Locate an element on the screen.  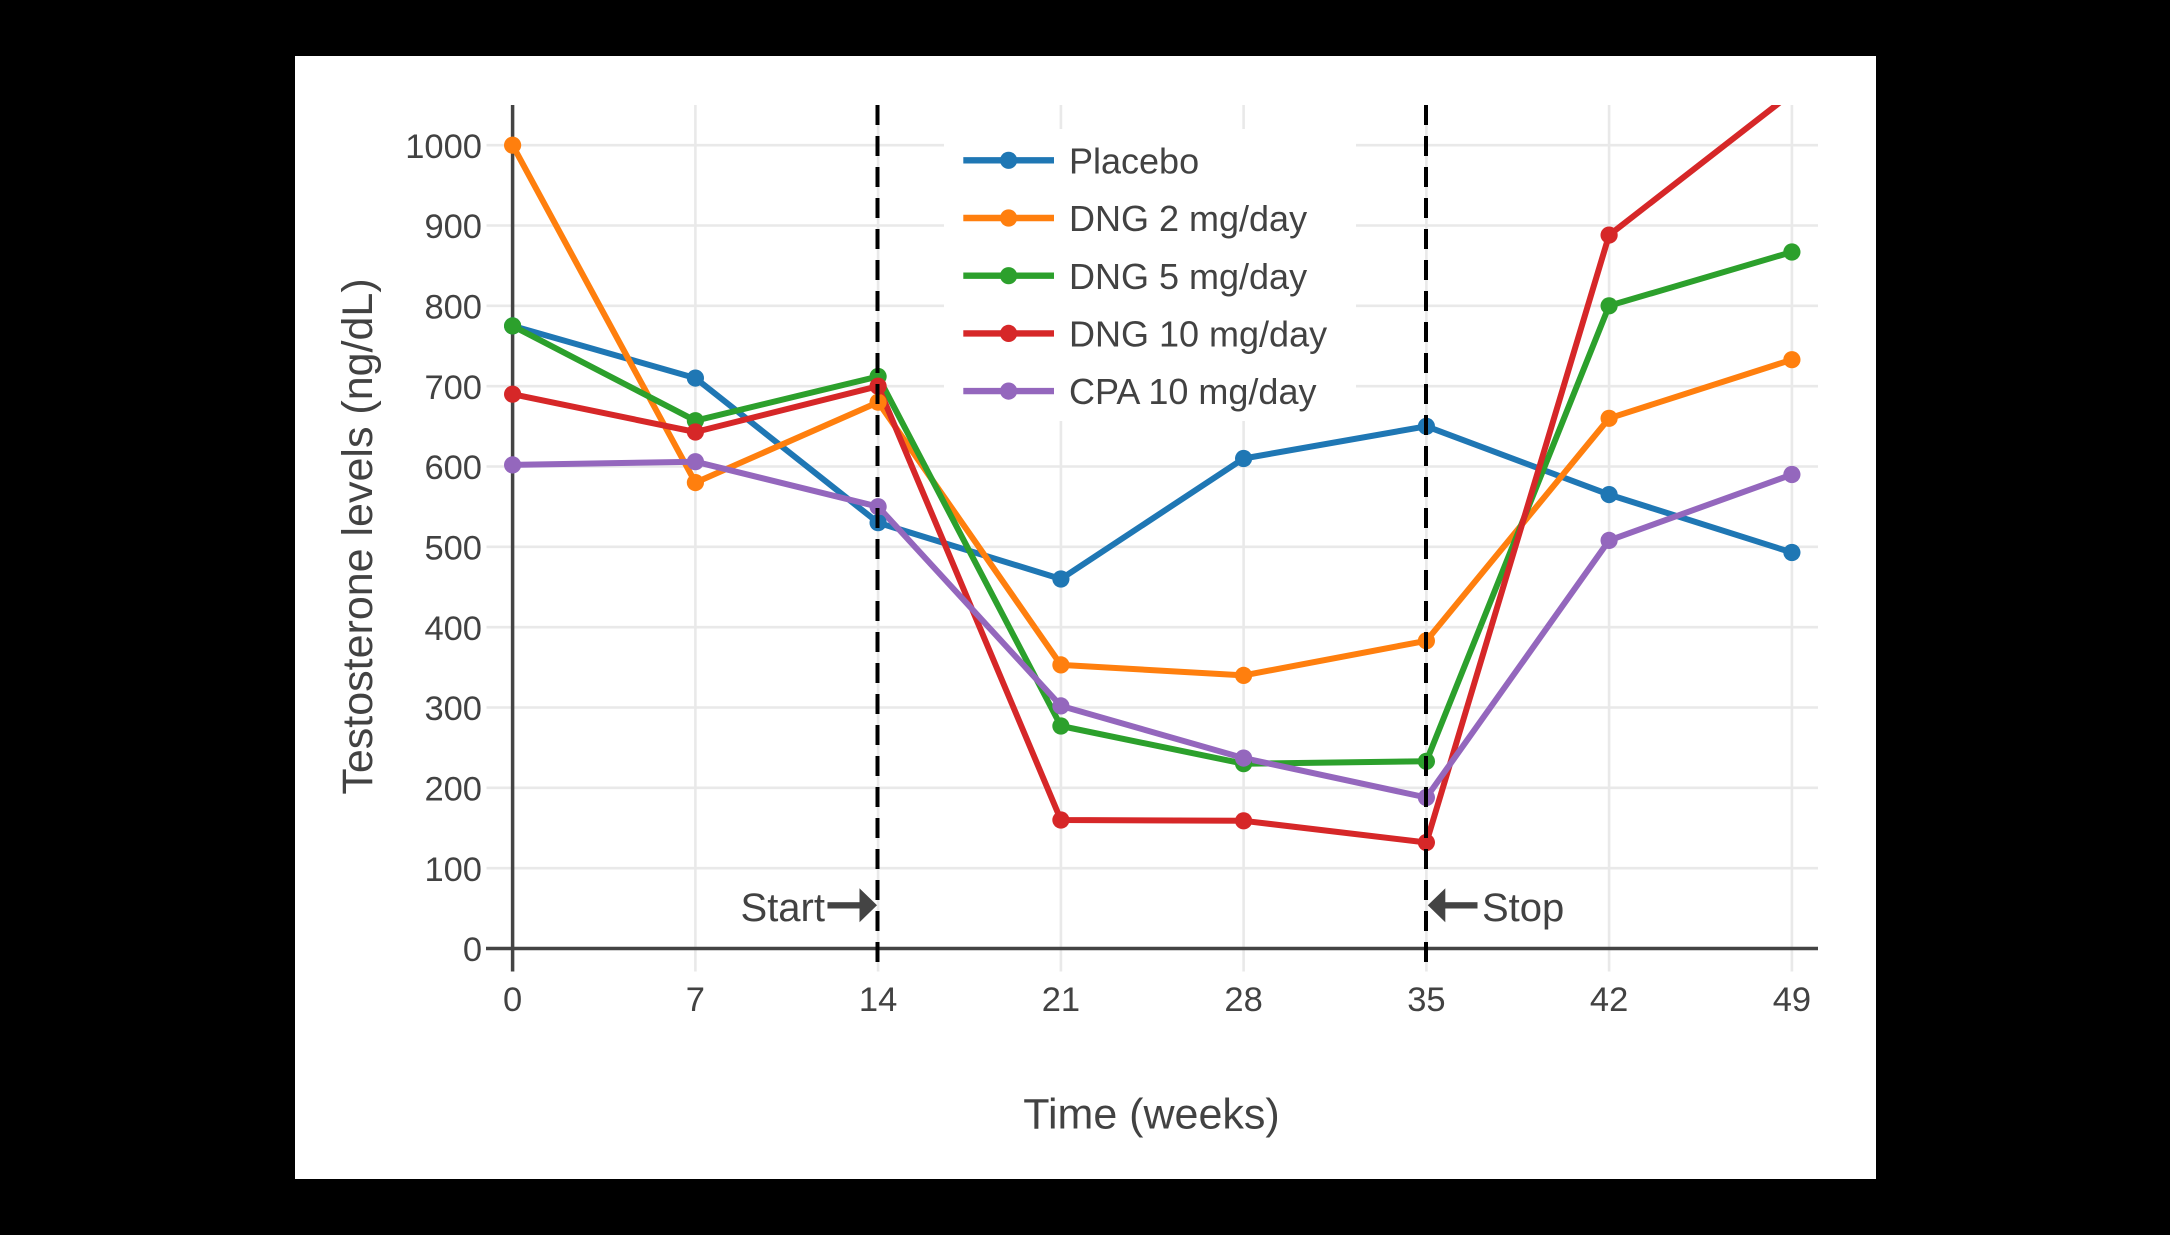
svg-text: 400 is located at coordinates (453, 629).